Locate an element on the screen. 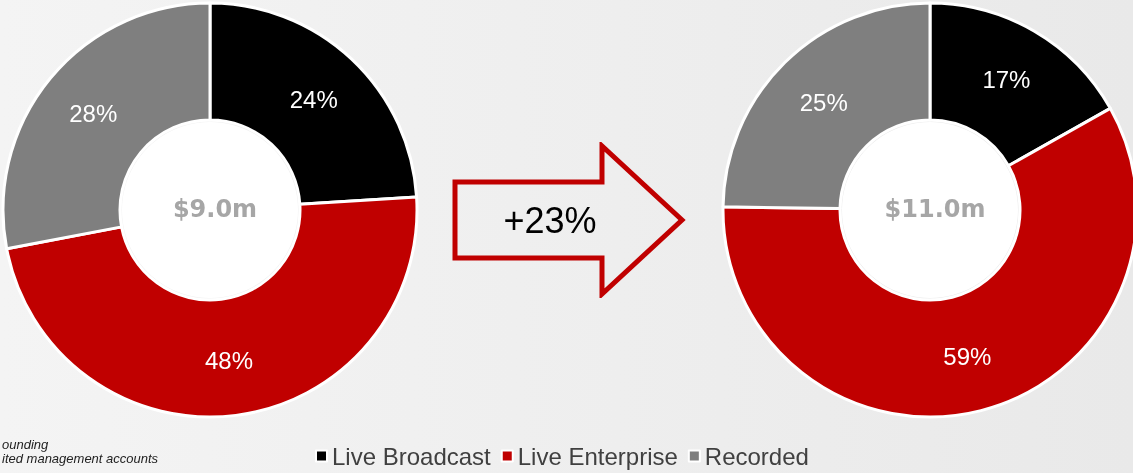 This screenshot has height=473, width=1133. text: ounding is located at coordinates (26, 444).